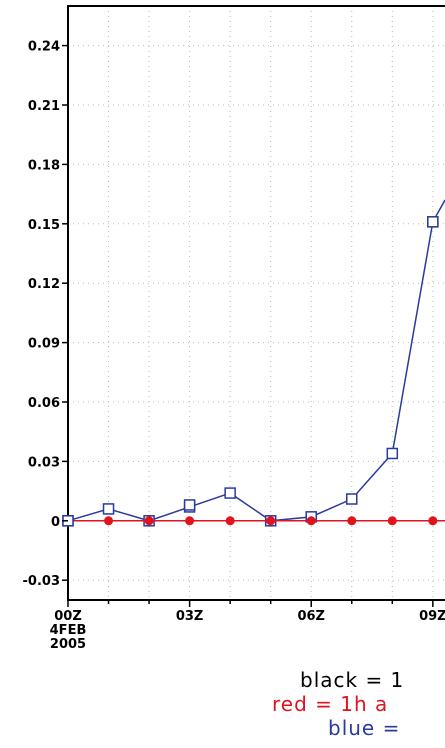  Describe the element at coordinates (44, 344) in the screenshot. I see `y-tick-label: 0.09` at that location.